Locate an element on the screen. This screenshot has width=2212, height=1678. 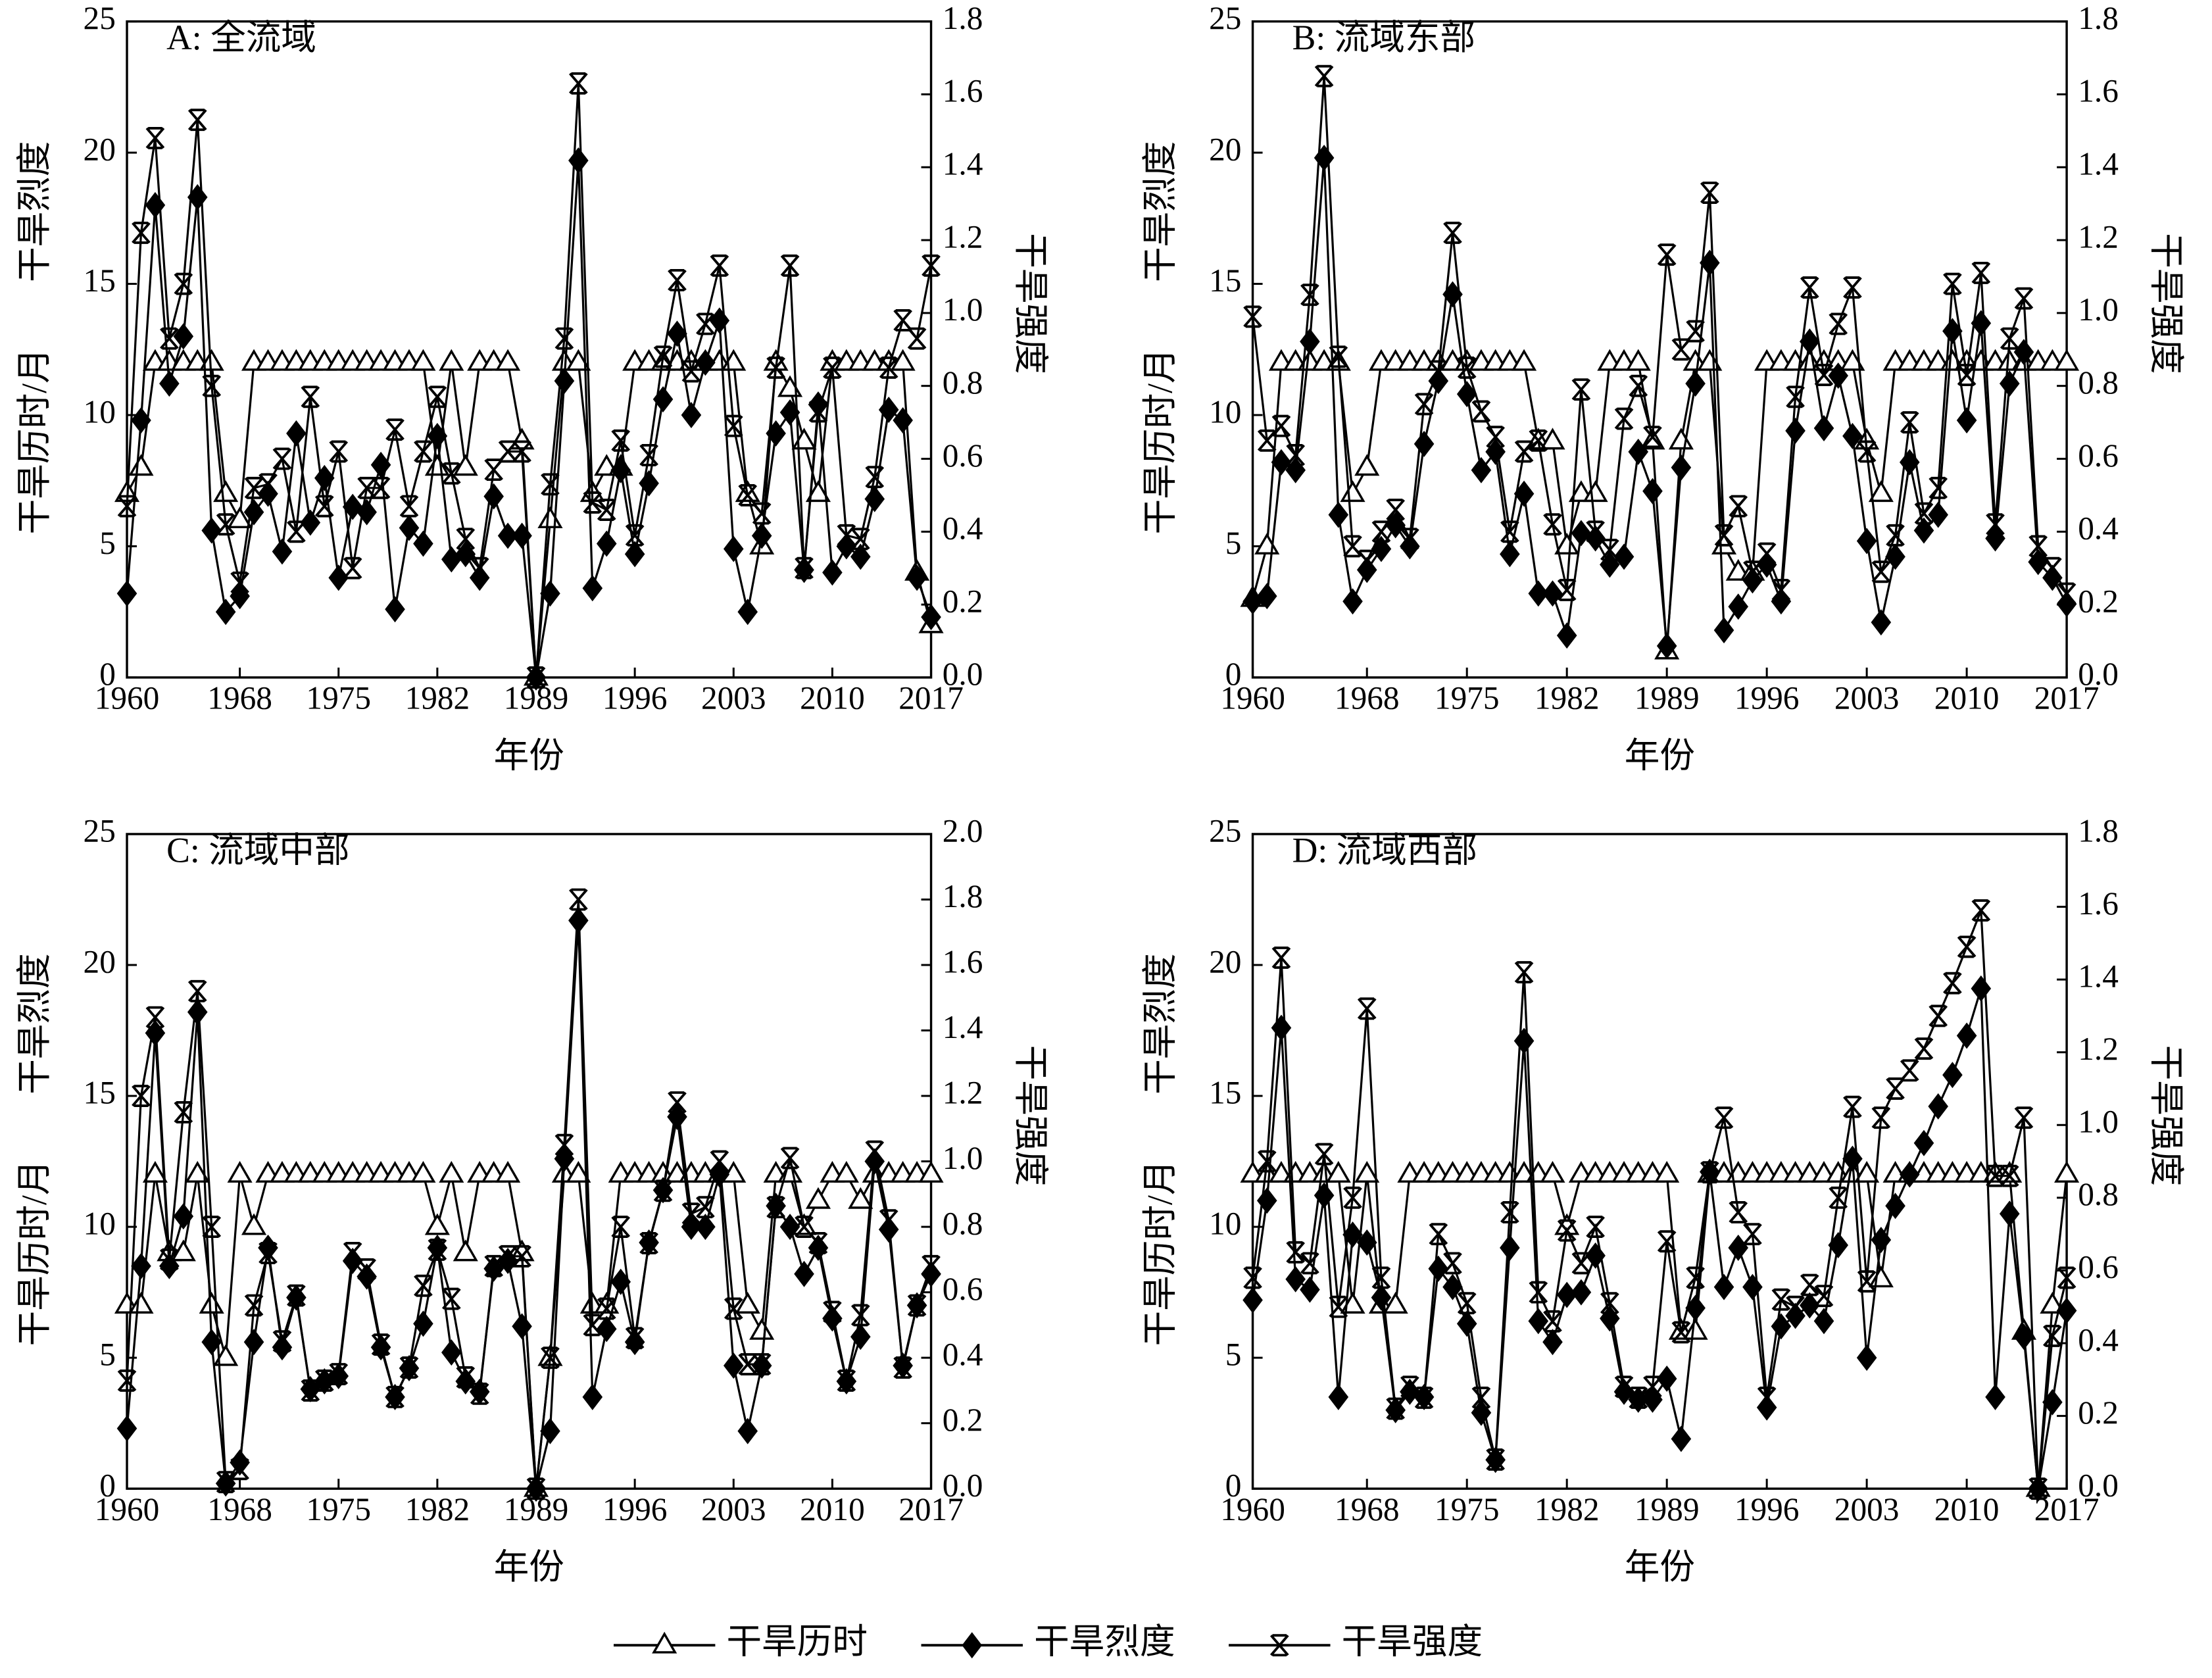
x-tick-label: 1996 is located at coordinates (1767, 698).